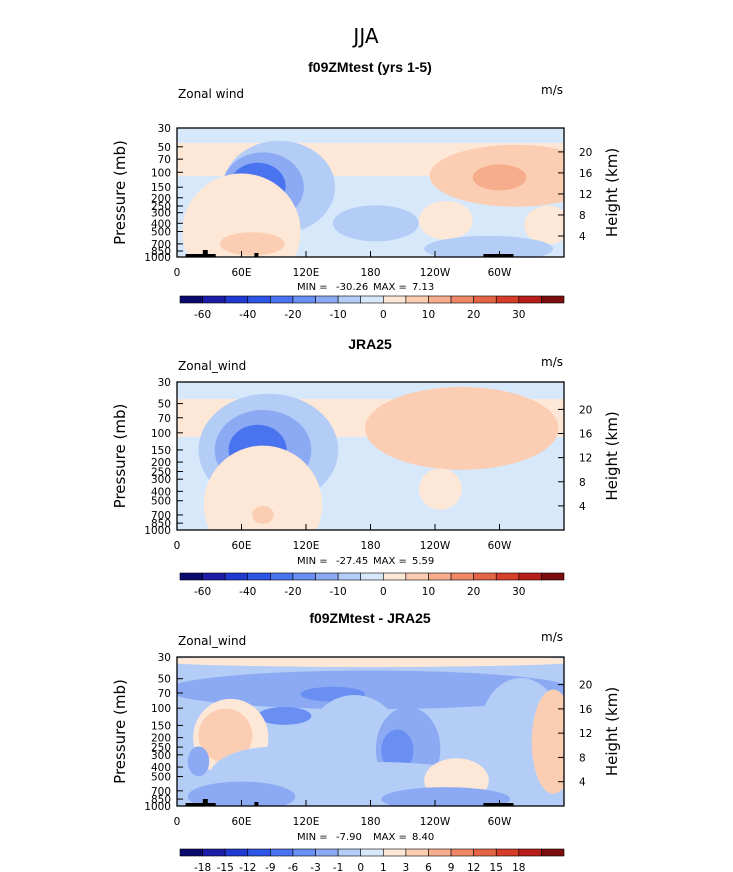 The width and height of the screenshot is (733, 872). What do you see at coordinates (161, 199) in the screenshot?
I see `y-tick-label: 200` at bounding box center [161, 199].